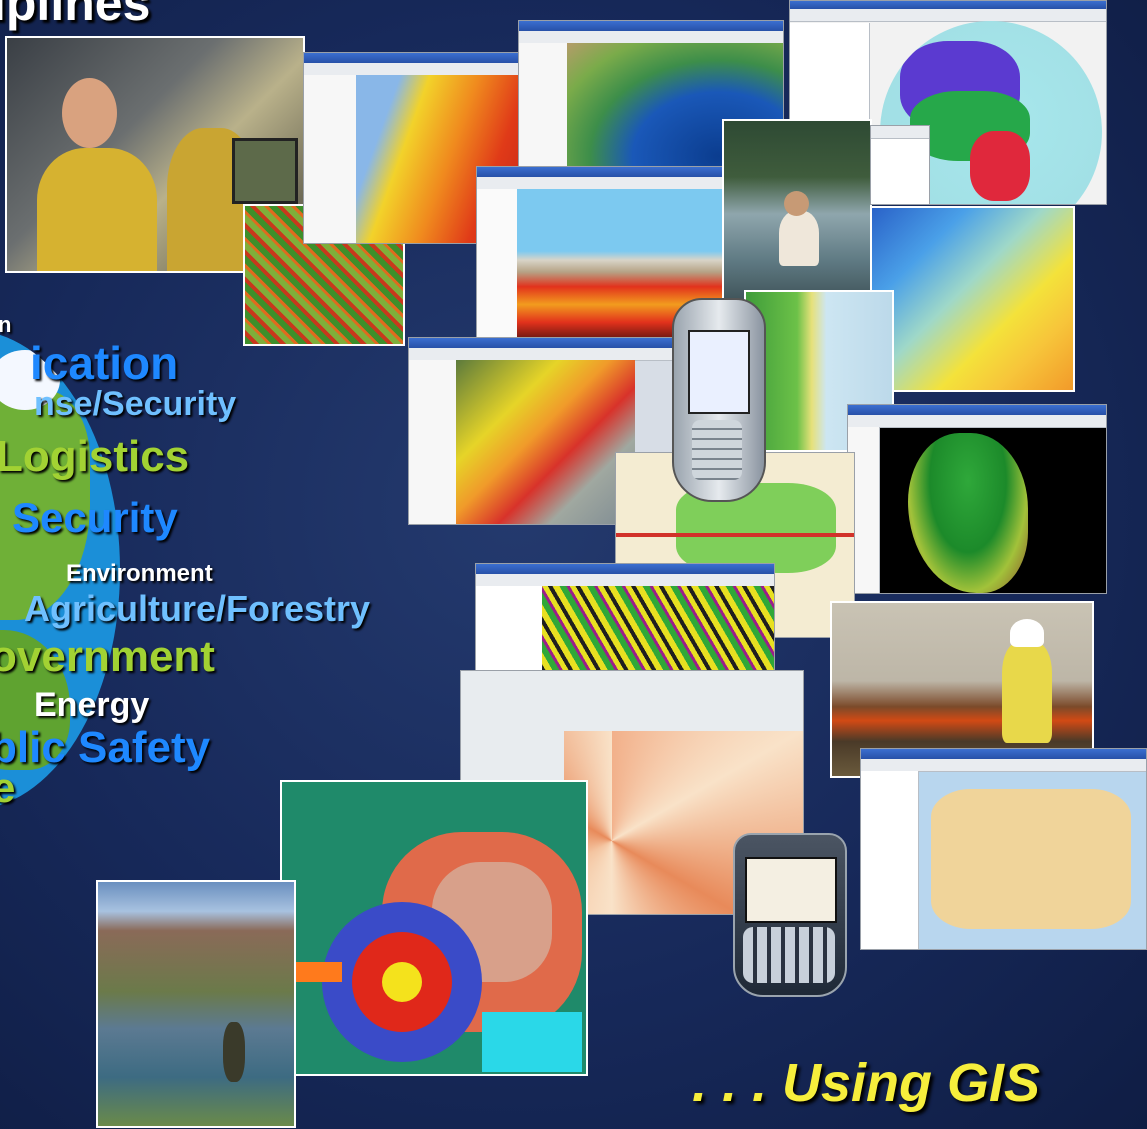 This screenshot has width=1147, height=1129. Describe the element at coordinates (107, 656) in the screenshot. I see `discipline-label: overnment` at that location.